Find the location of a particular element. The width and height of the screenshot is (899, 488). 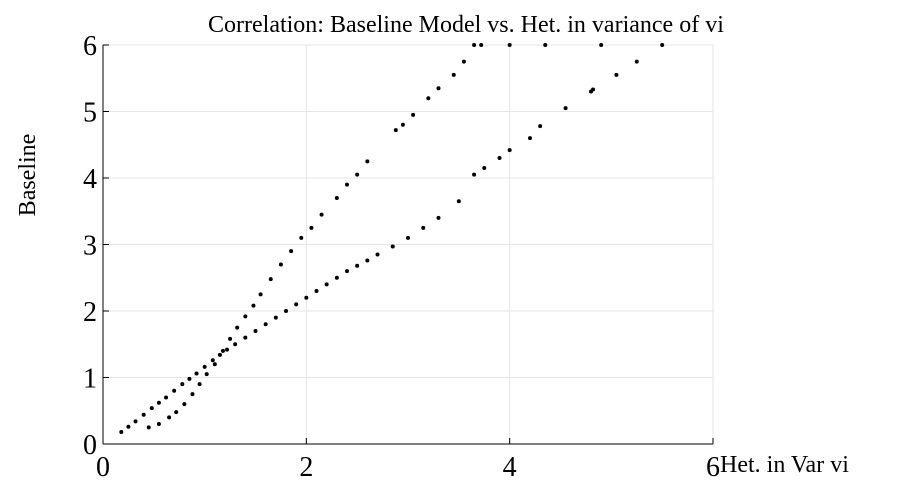

y-tick-label: 6 is located at coordinates (90, 46).